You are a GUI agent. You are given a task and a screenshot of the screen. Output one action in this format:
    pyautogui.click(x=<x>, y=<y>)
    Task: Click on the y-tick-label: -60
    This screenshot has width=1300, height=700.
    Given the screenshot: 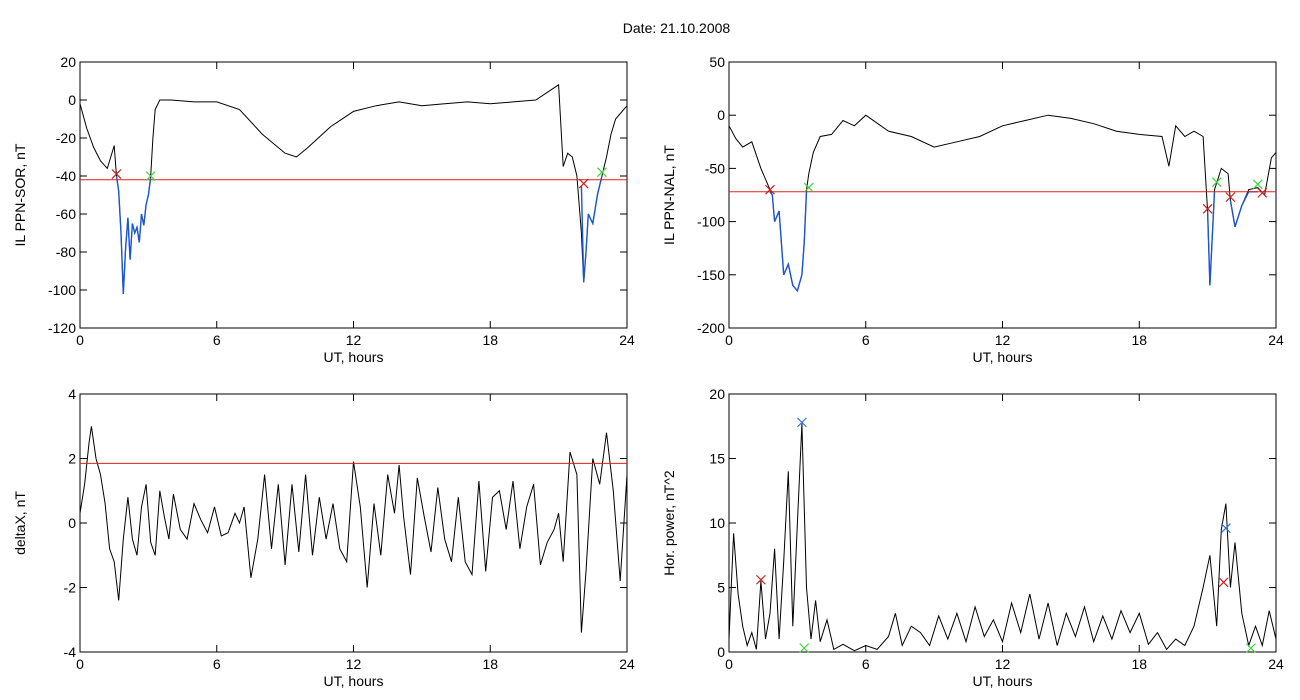 What is the action you would take?
    pyautogui.click(x=66, y=214)
    